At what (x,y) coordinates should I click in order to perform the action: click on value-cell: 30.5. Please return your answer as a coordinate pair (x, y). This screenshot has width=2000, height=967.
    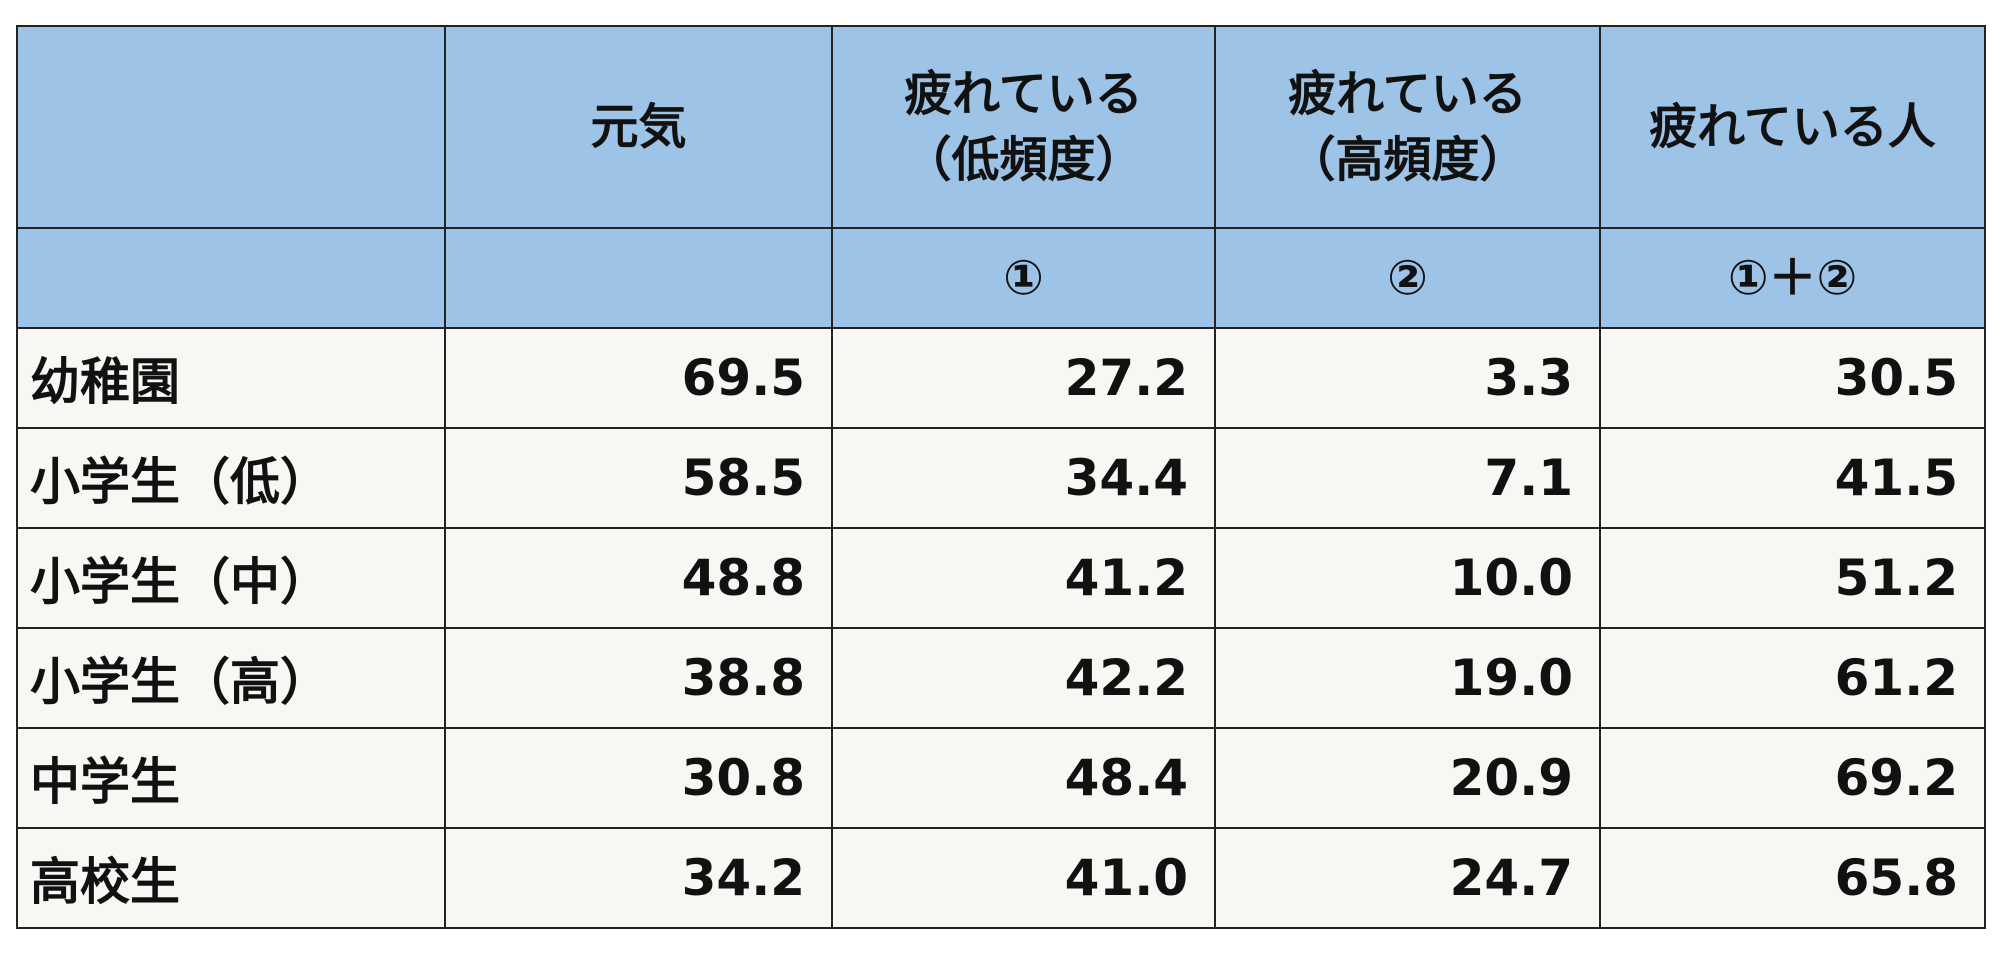
    Looking at the image, I should click on (1792, 378).